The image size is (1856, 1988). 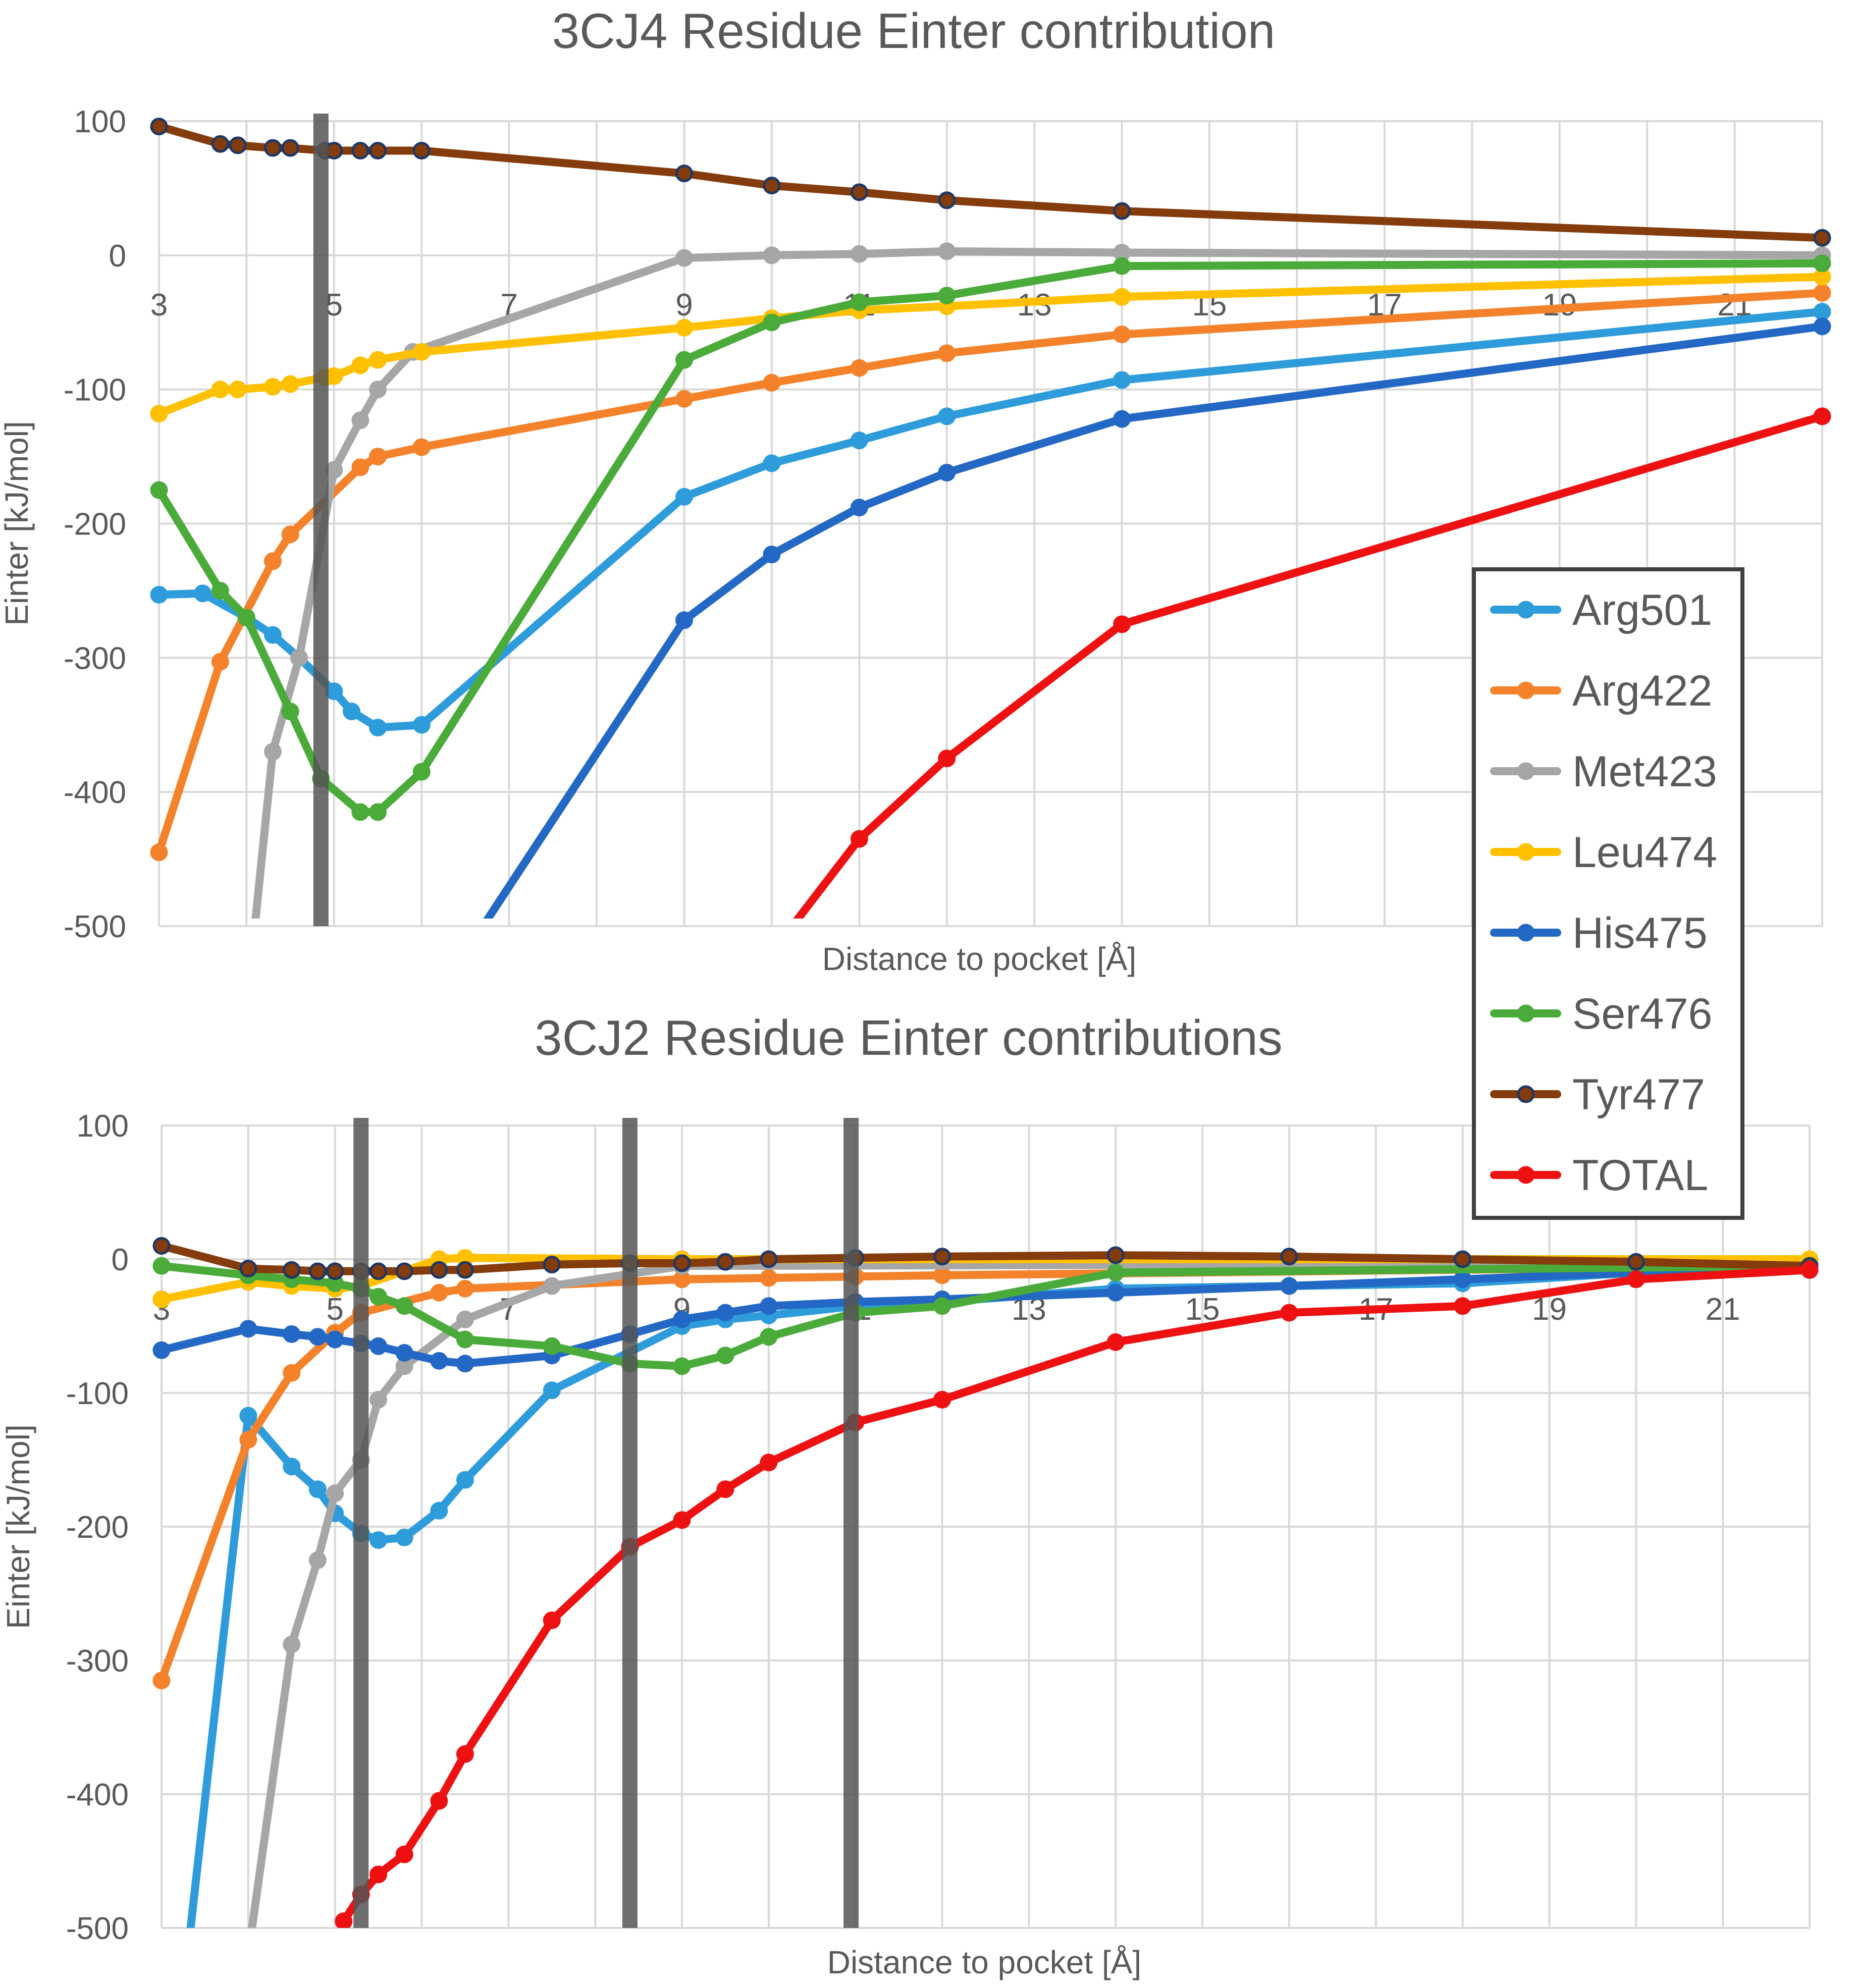 What do you see at coordinates (17, 523) in the screenshot?
I see `y-axis-label: Einter [kJ/mol]` at bounding box center [17, 523].